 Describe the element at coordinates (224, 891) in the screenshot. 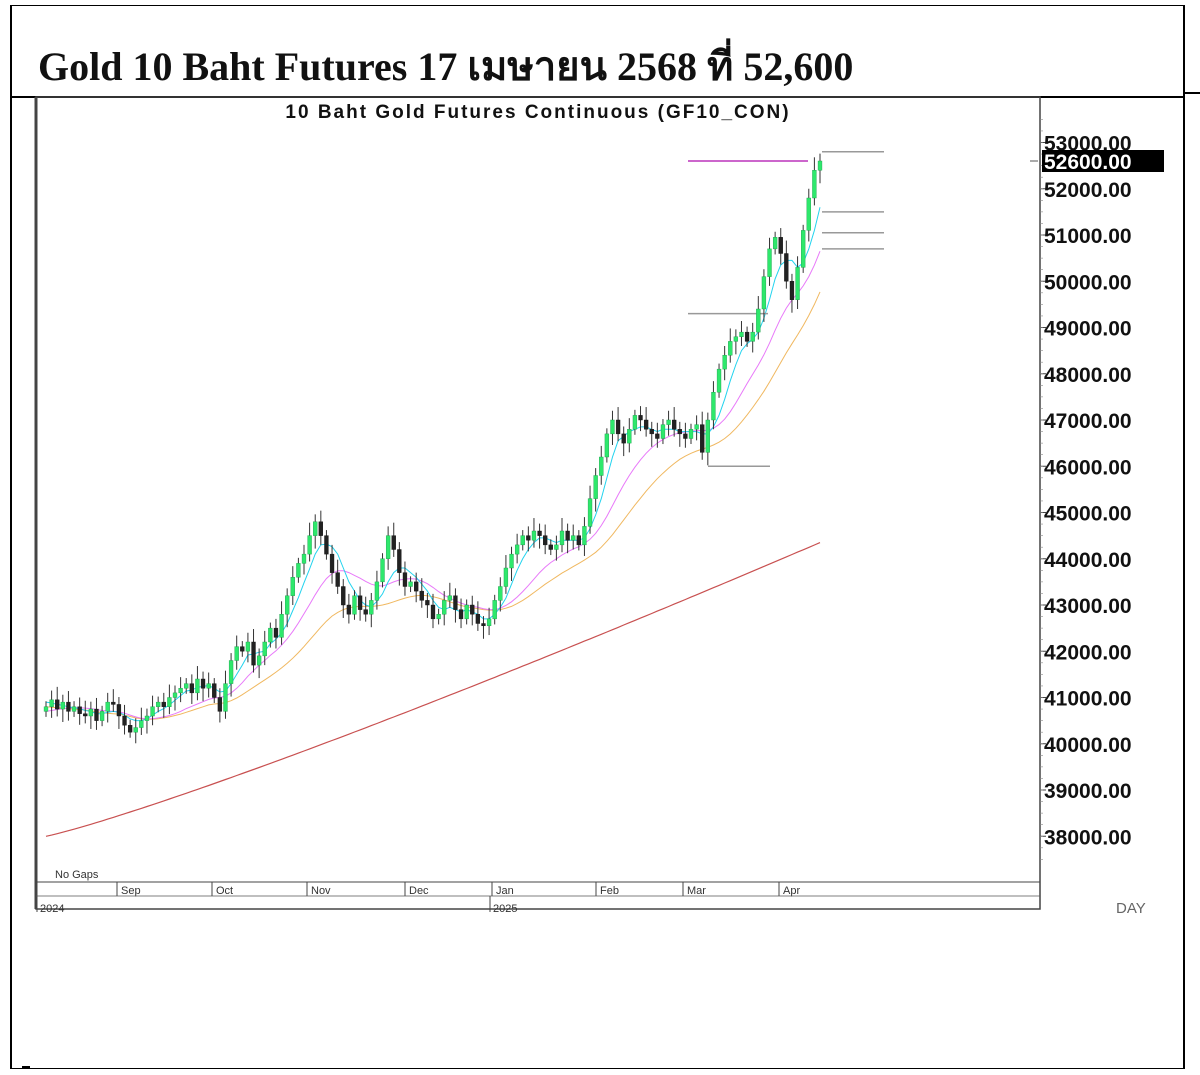

I see `x-tick-label: Oct` at that location.